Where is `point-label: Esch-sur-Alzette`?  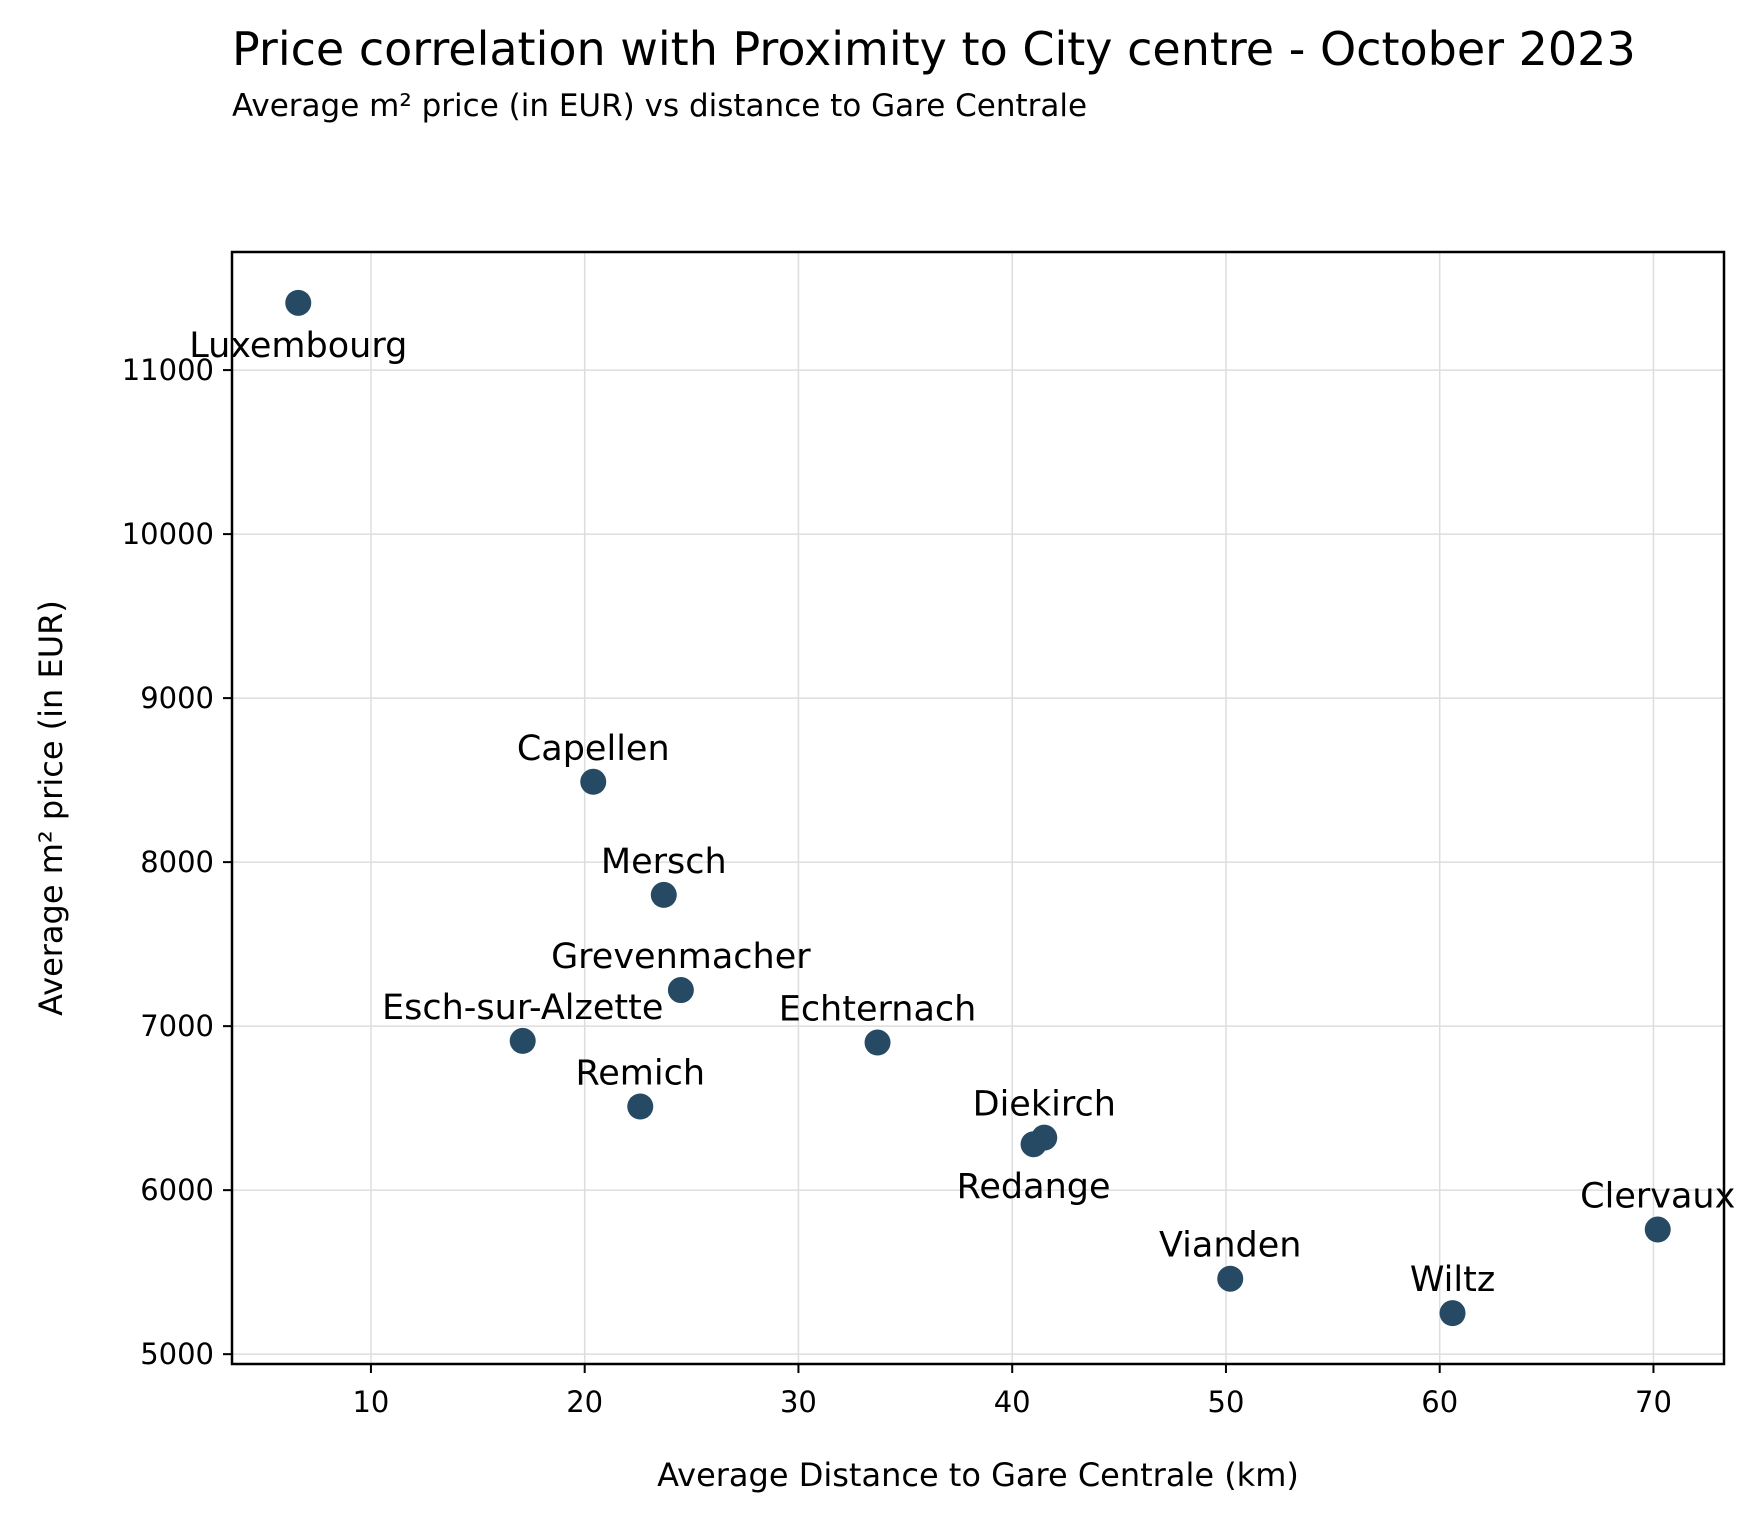
point-label: Esch-sur-Alzette is located at coordinates (522, 1008).